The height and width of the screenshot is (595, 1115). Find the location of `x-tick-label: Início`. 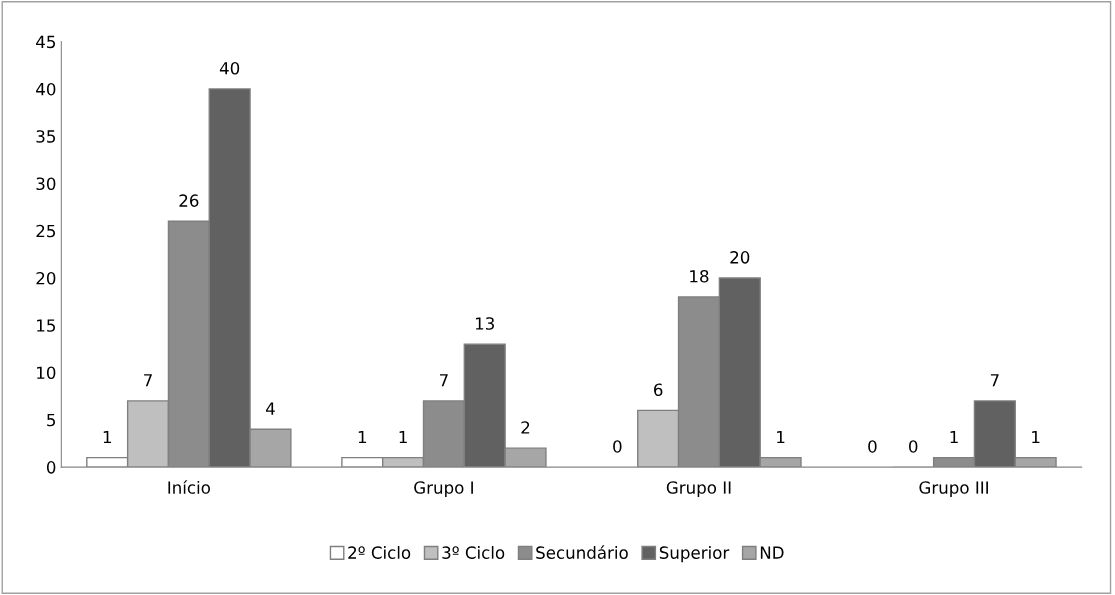

x-tick-label: Início is located at coordinates (189, 487).